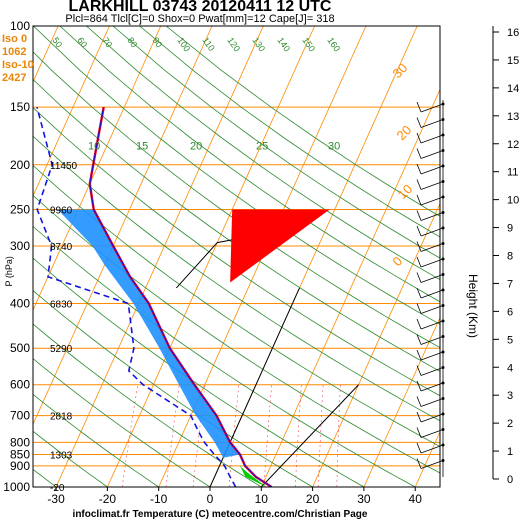 The image size is (521, 521). What do you see at coordinates (196, 146) in the screenshot?
I see `mixing-ratio-label: 20` at bounding box center [196, 146].